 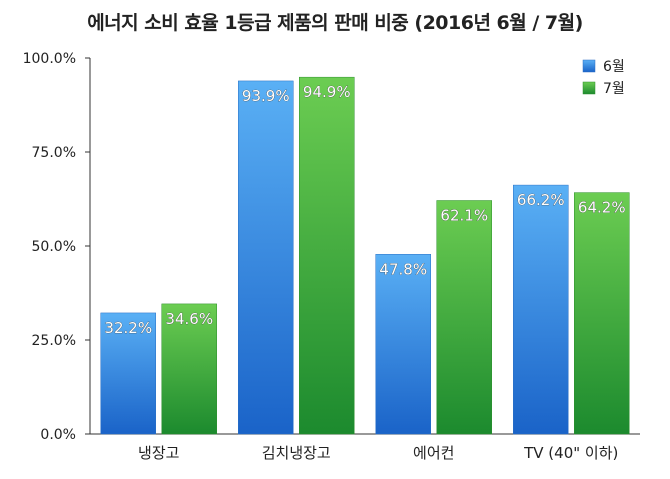 What do you see at coordinates (296, 453) in the screenshot?
I see `x-category-label: 김치냉장고` at bounding box center [296, 453].